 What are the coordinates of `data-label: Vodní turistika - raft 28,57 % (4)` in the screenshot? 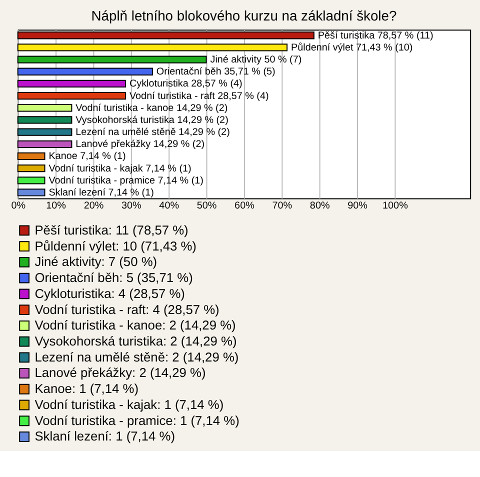 It's located at (199, 96).